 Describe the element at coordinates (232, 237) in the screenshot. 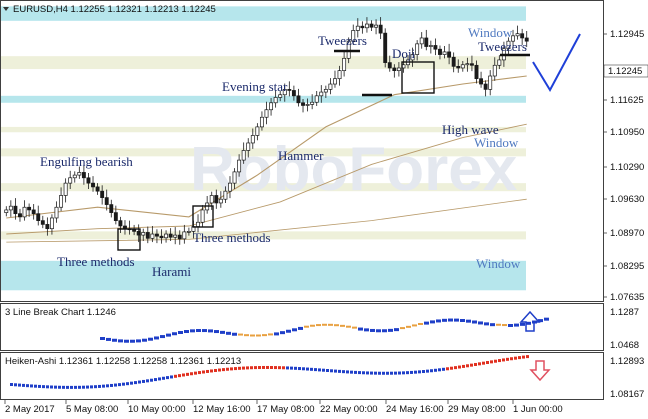

I see `label-three-methods-2: Three methods` at that location.